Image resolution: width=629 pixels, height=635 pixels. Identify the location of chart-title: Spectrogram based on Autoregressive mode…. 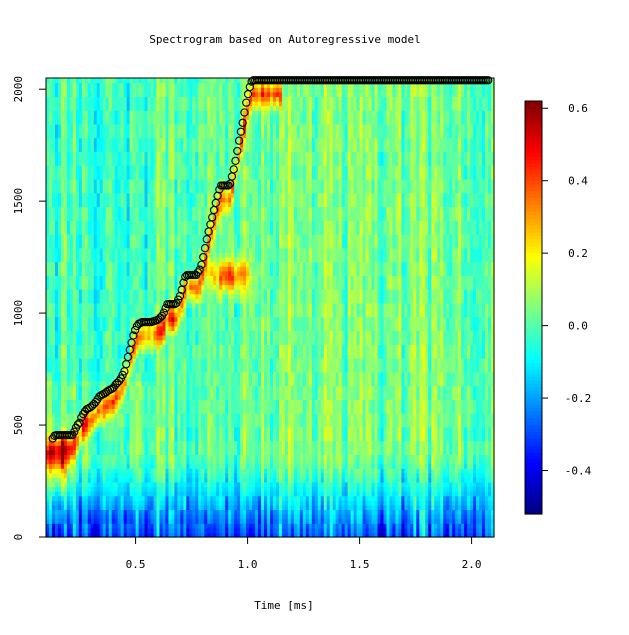
(285, 39).